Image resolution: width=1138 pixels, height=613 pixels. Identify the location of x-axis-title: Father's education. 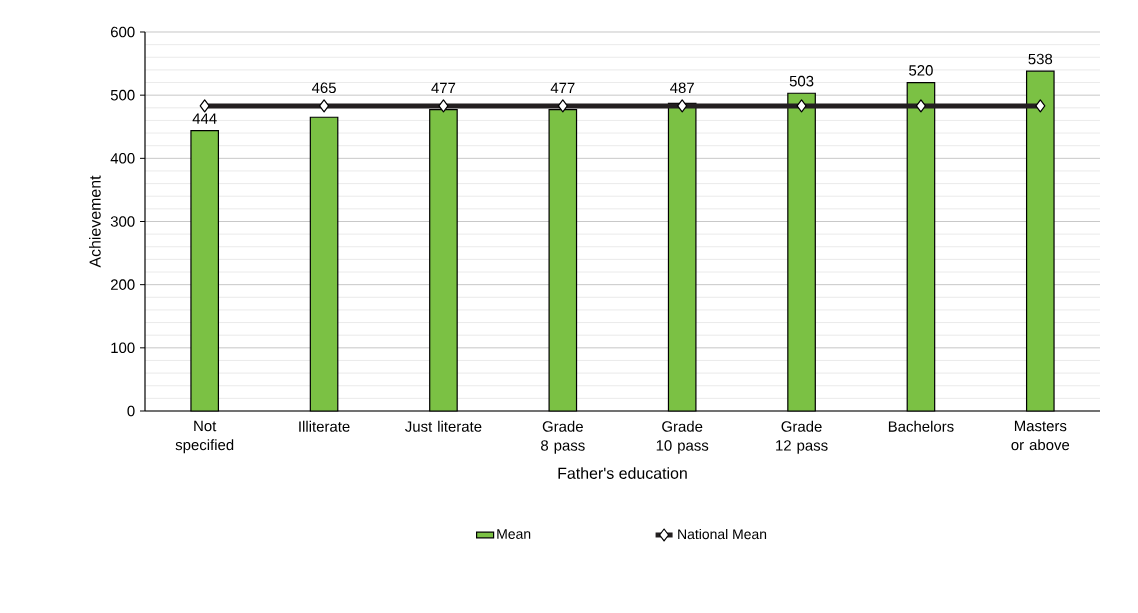
(622, 473).